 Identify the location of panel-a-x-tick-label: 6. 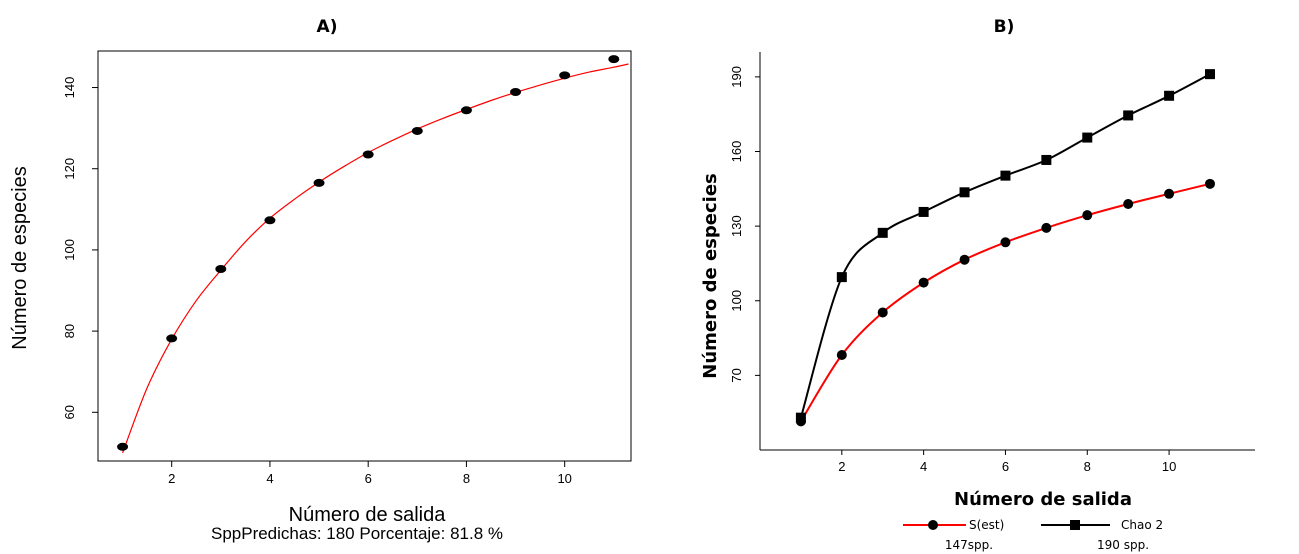
(368, 478).